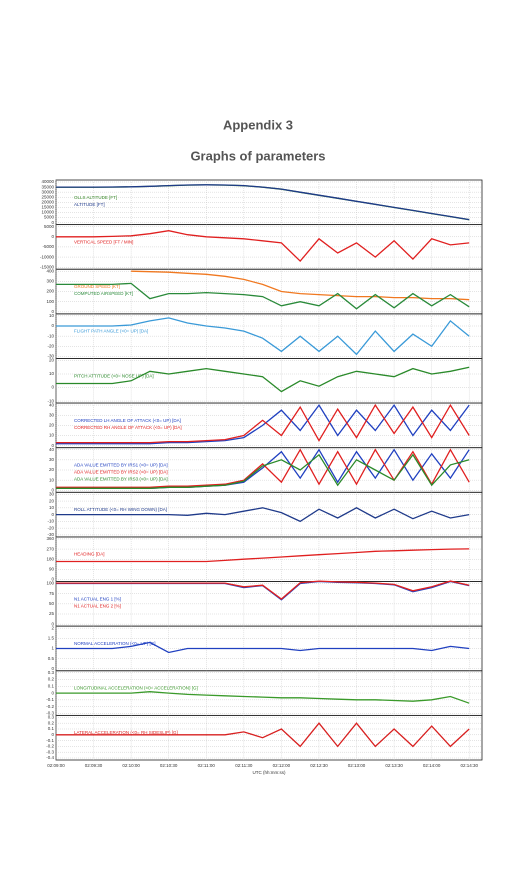 This screenshot has width=516, height=874. I want to click on series-label: OLLS ALTITUDE [FT], so click(95, 197).